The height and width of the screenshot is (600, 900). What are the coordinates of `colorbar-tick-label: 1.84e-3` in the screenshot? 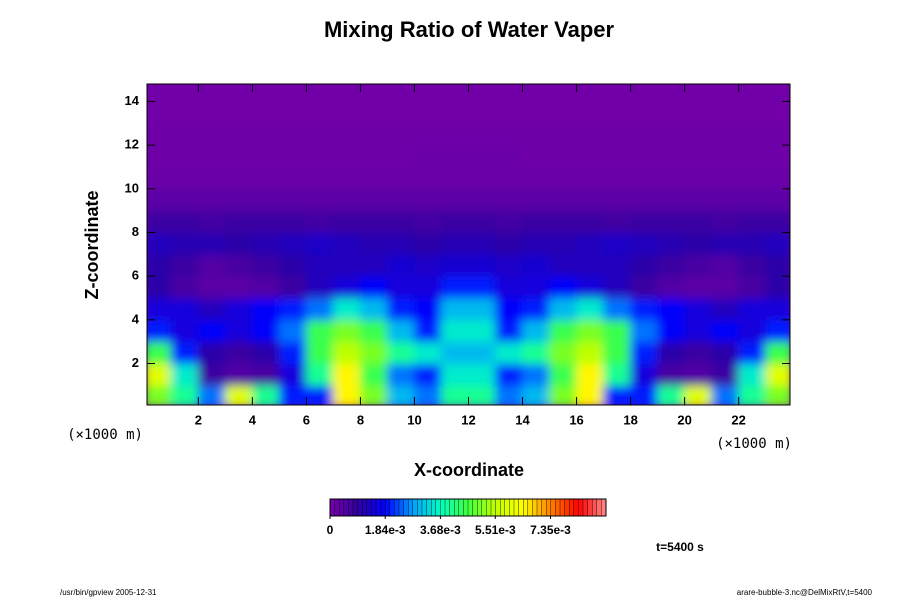 It's located at (385, 530).